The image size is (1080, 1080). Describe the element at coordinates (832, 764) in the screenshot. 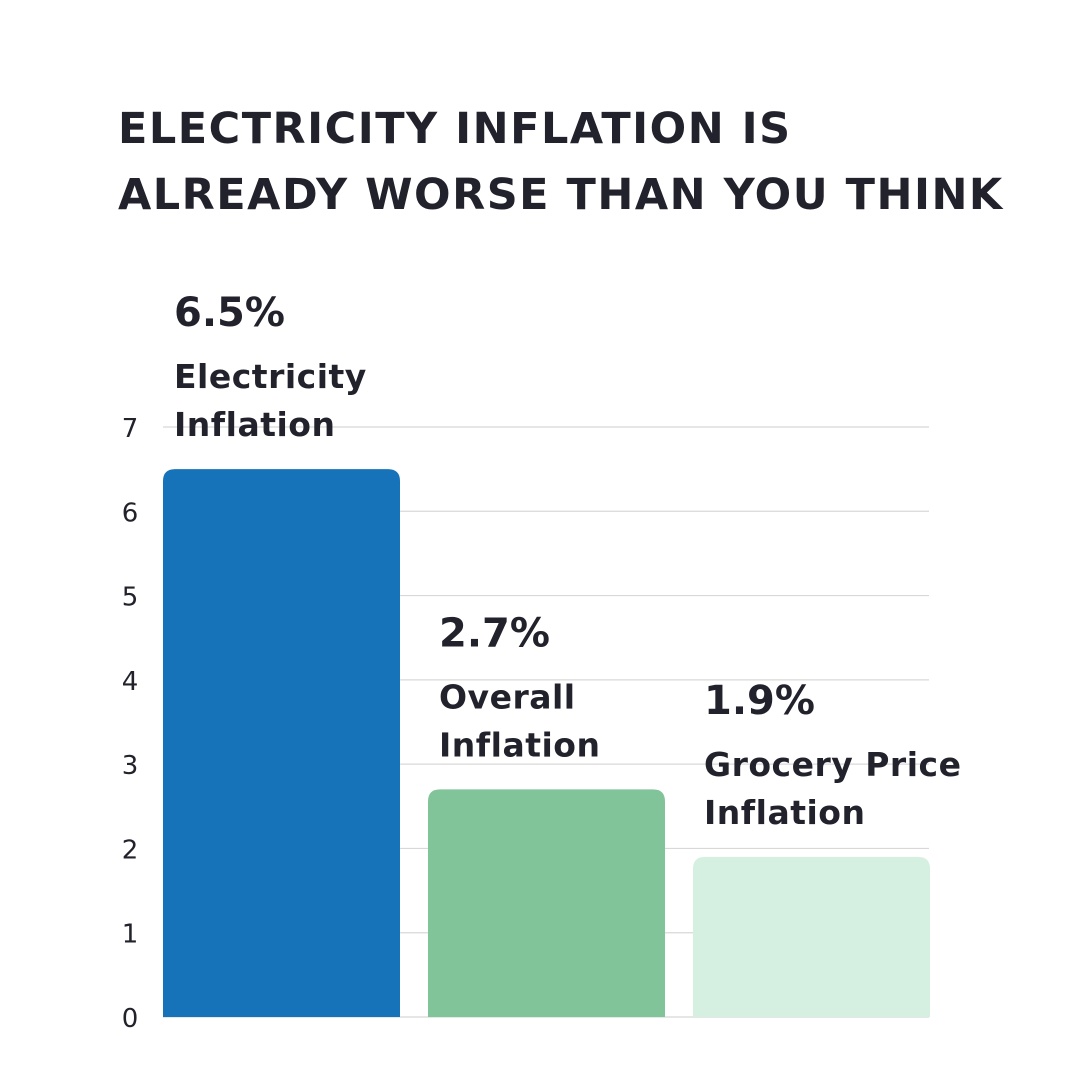

I see `category-label-2-line-1: Grocery Price` at that location.